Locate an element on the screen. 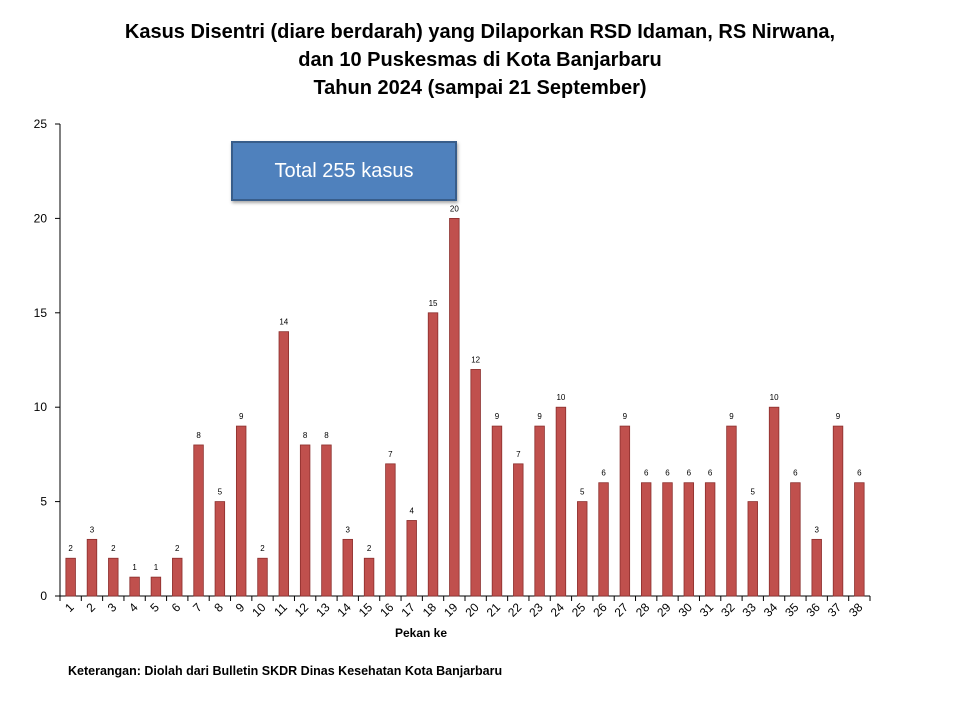  x-tick-label: 22 is located at coordinates (515, 610).